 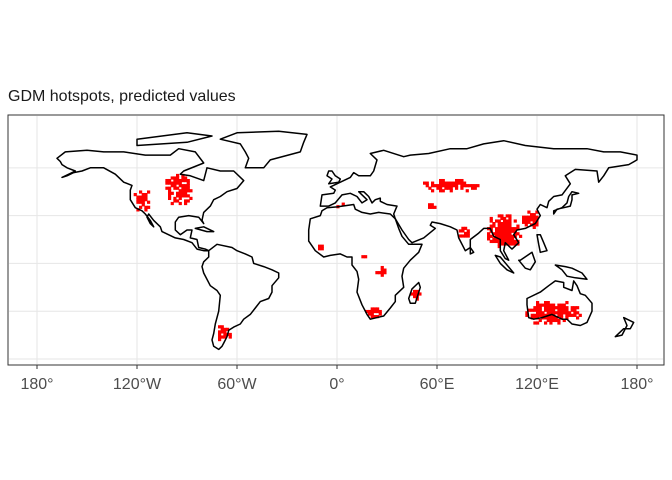 I want to click on x-axis: 180° 120°W 60°W 0° 60°E 120°E 180°, so click(x=337, y=379).